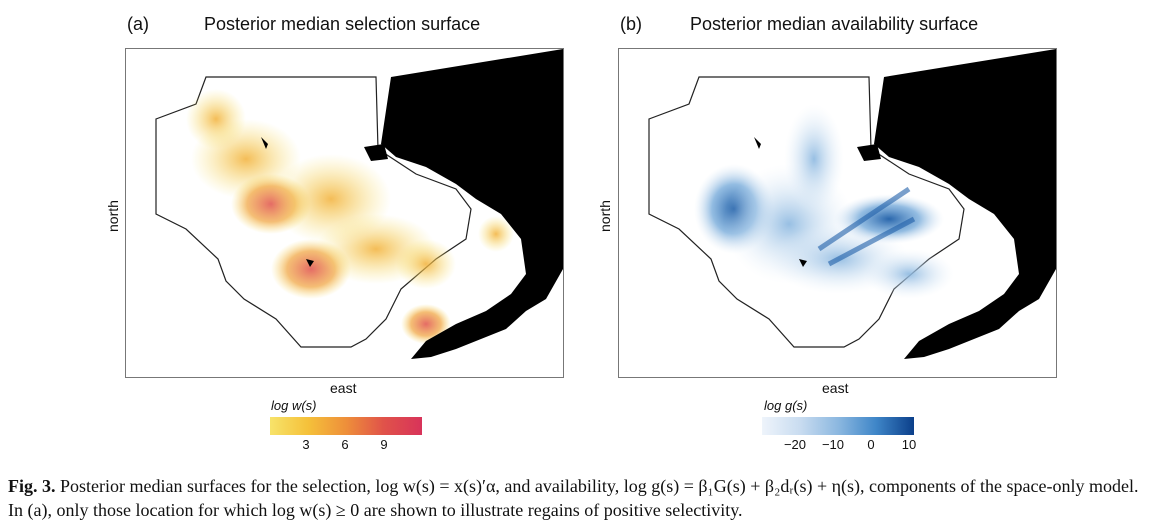 This screenshot has width=1155, height=524. What do you see at coordinates (384, 444) in the screenshot?
I see `panel-a-tick: 9` at bounding box center [384, 444].